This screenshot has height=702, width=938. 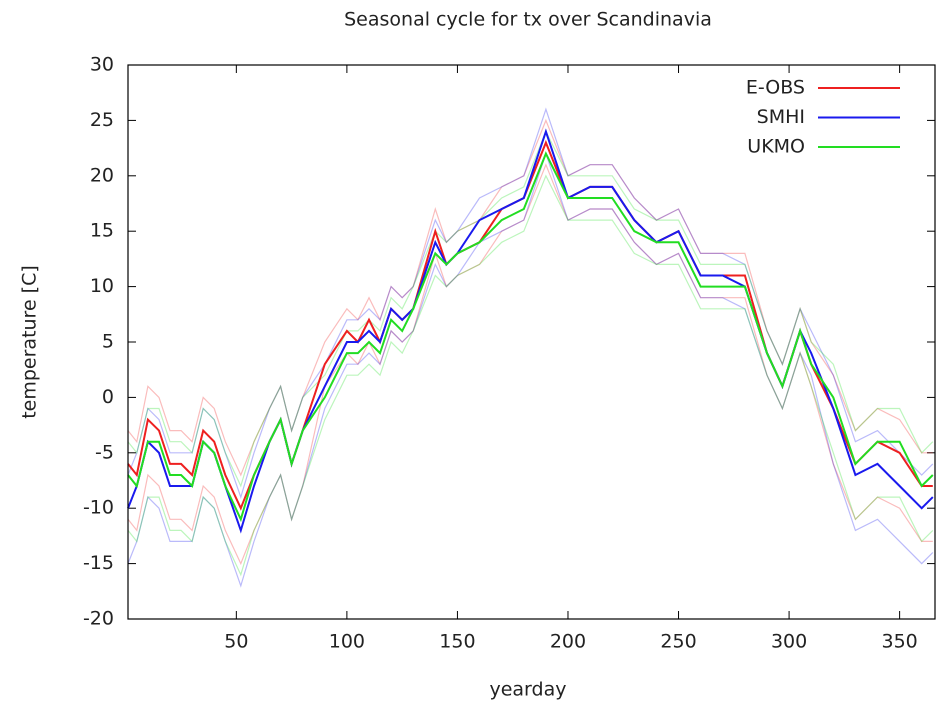 What do you see at coordinates (30, 342) in the screenshot?
I see `y-axis-label: temperature [C]` at bounding box center [30, 342].